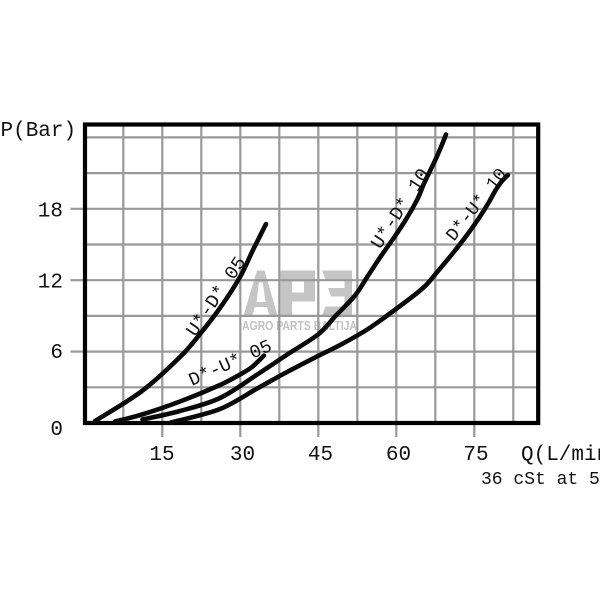  What do you see at coordinates (56, 353) in the screenshot?
I see `svg-text: 6` at bounding box center [56, 353].